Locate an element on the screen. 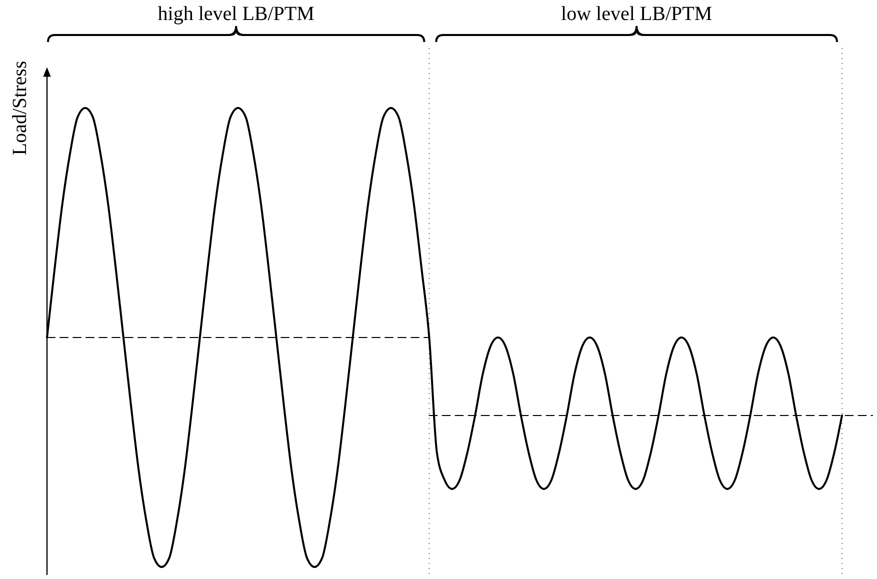 This screenshot has height=579, width=877. y-axis-title: Load/Stress is located at coordinates (20, 108).